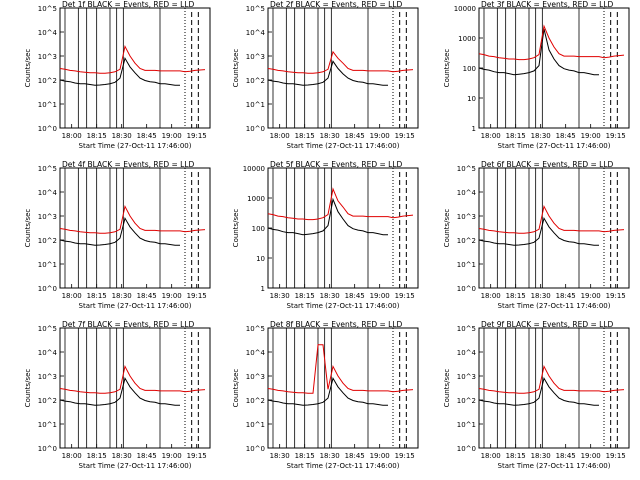 The image size is (640, 480). Describe the element at coordinates (336, 324) in the screenshot. I see `chart-title: Det 8f BLACK = Events, RED = LLD` at that location.